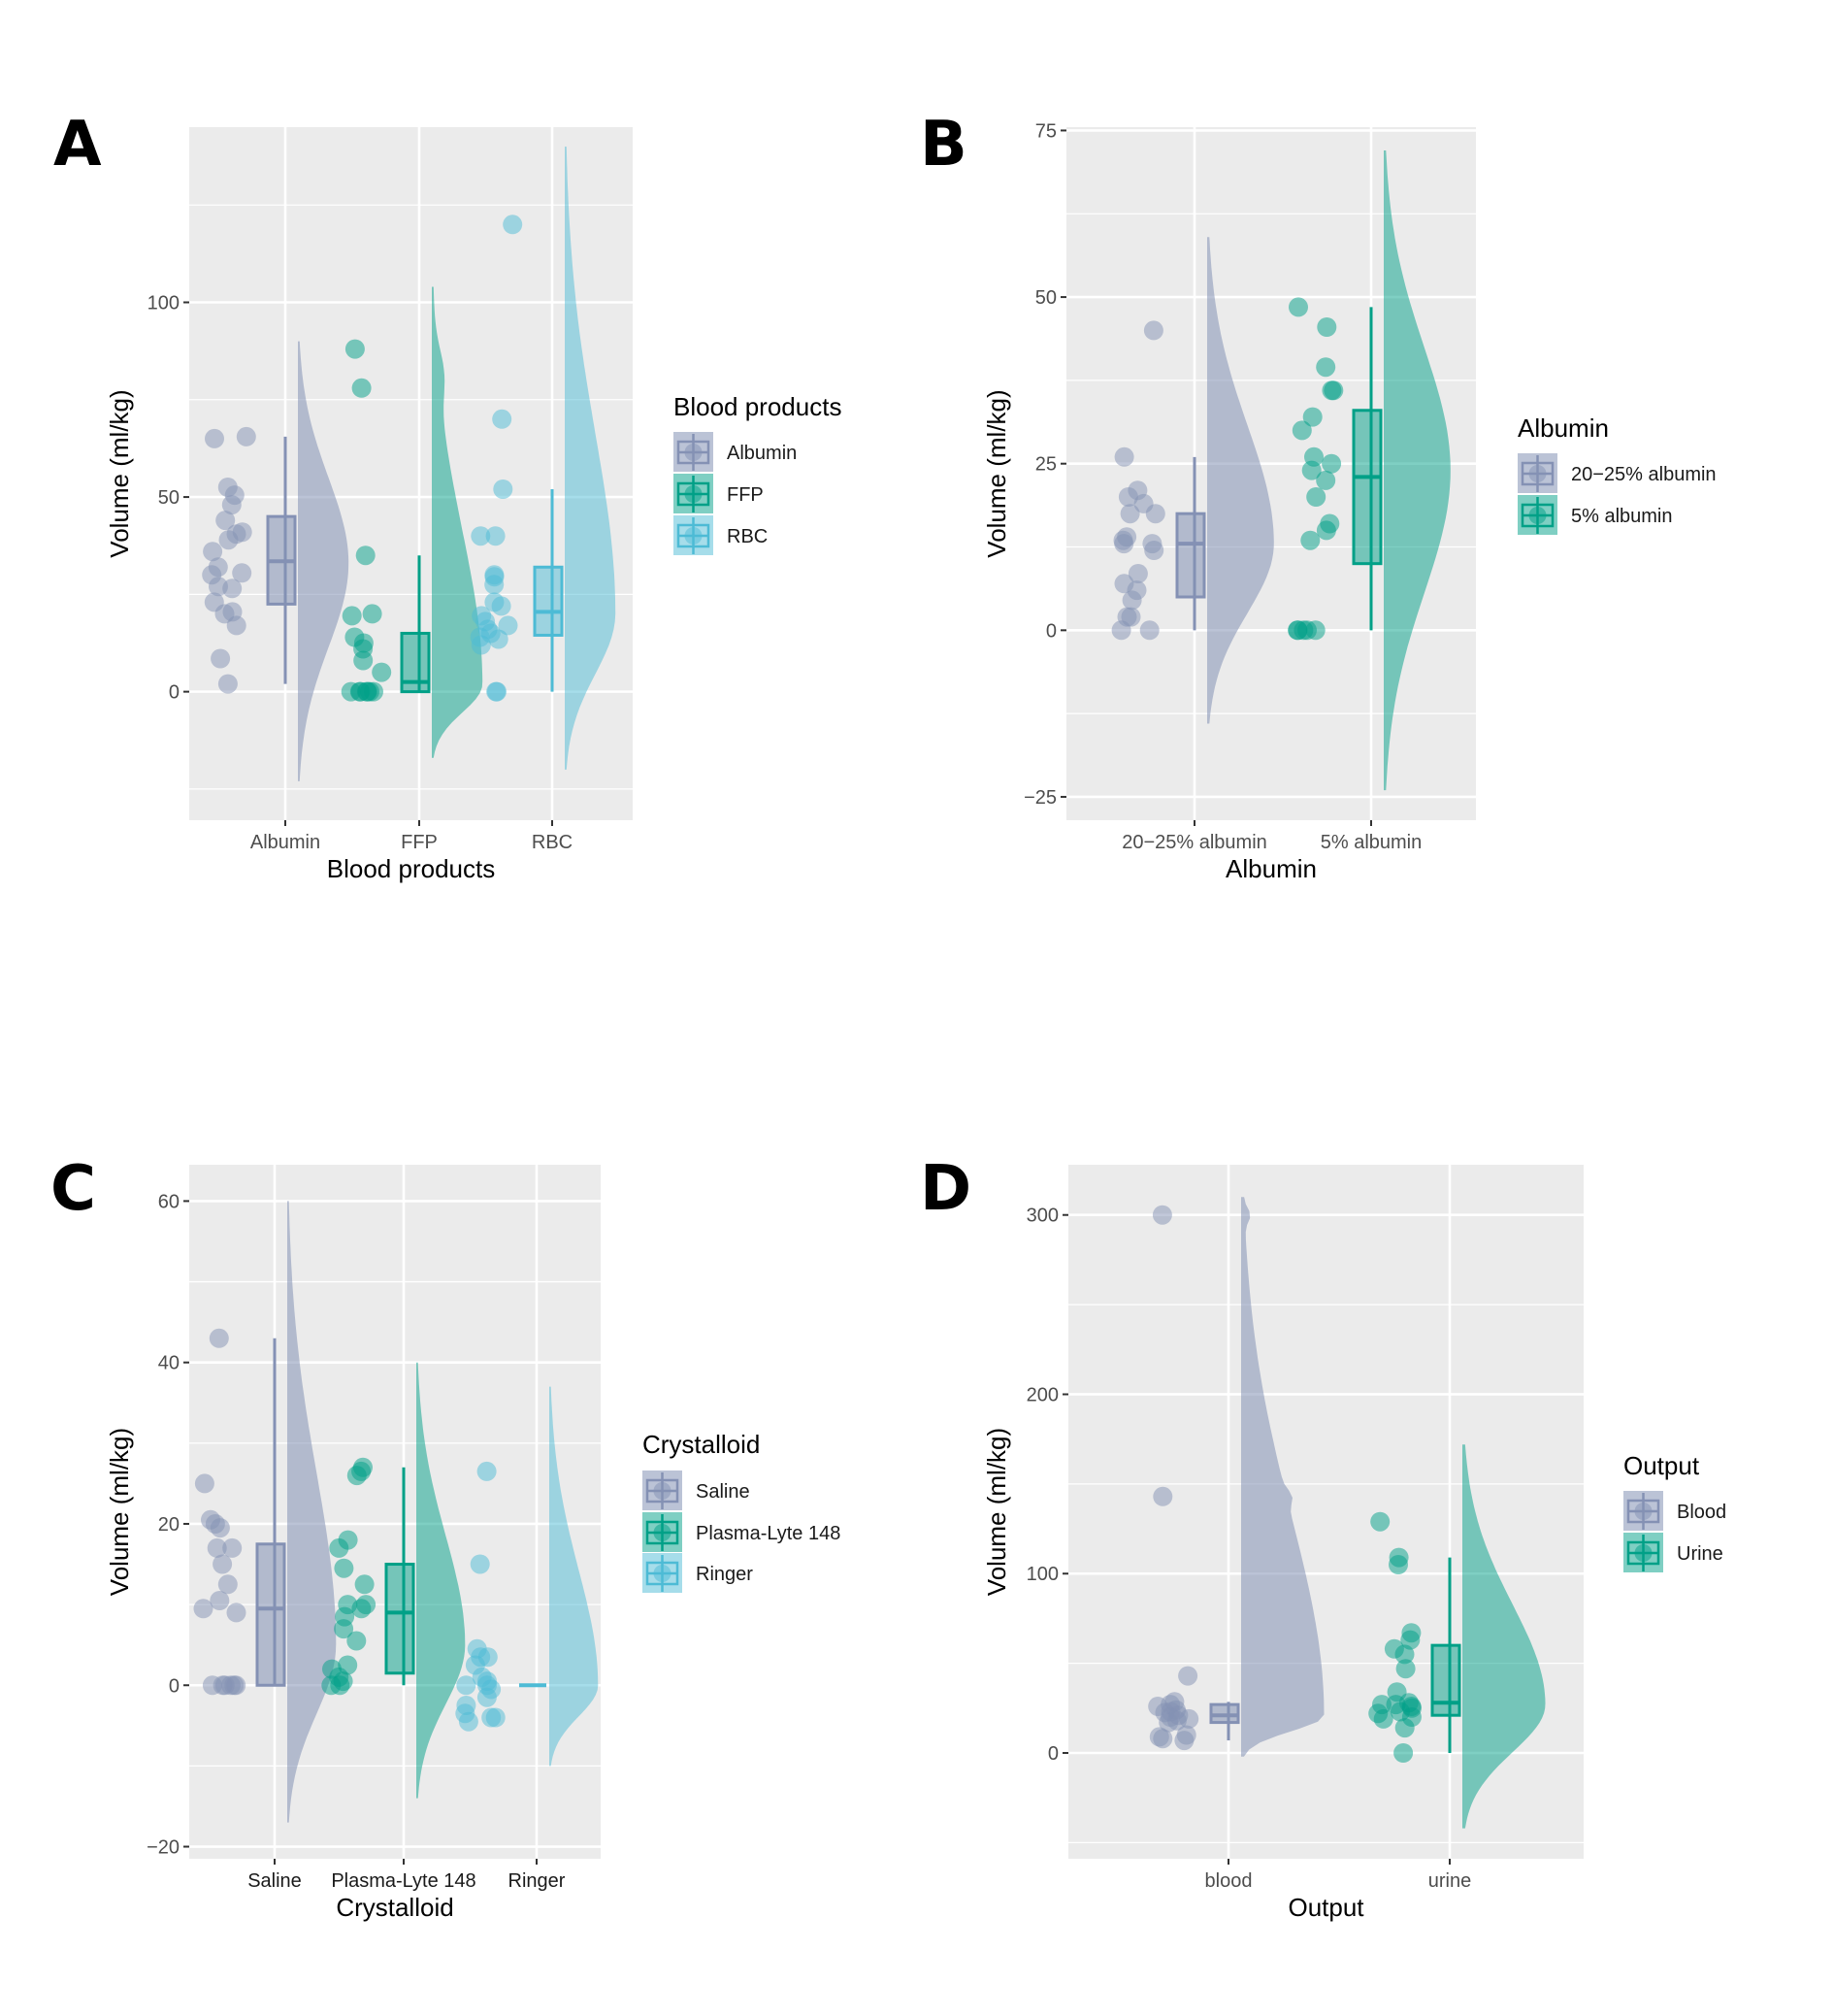  What do you see at coordinates (73, 1189) in the screenshot?
I see `panel-letter-c: C` at bounding box center [73, 1189].